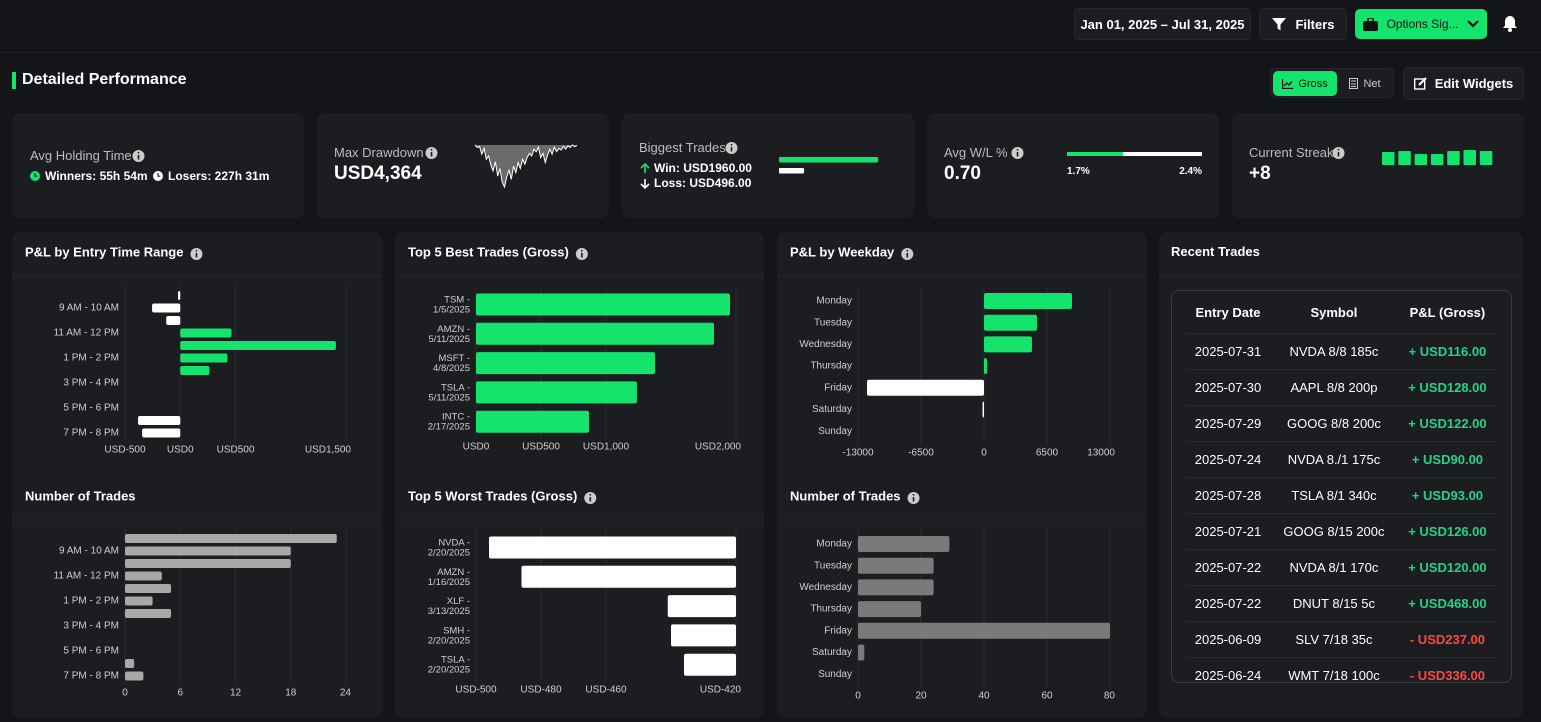 This screenshot has width=1541, height=722. Describe the element at coordinates (1472, 24) in the screenshot. I see `chevron-icon` at that location.